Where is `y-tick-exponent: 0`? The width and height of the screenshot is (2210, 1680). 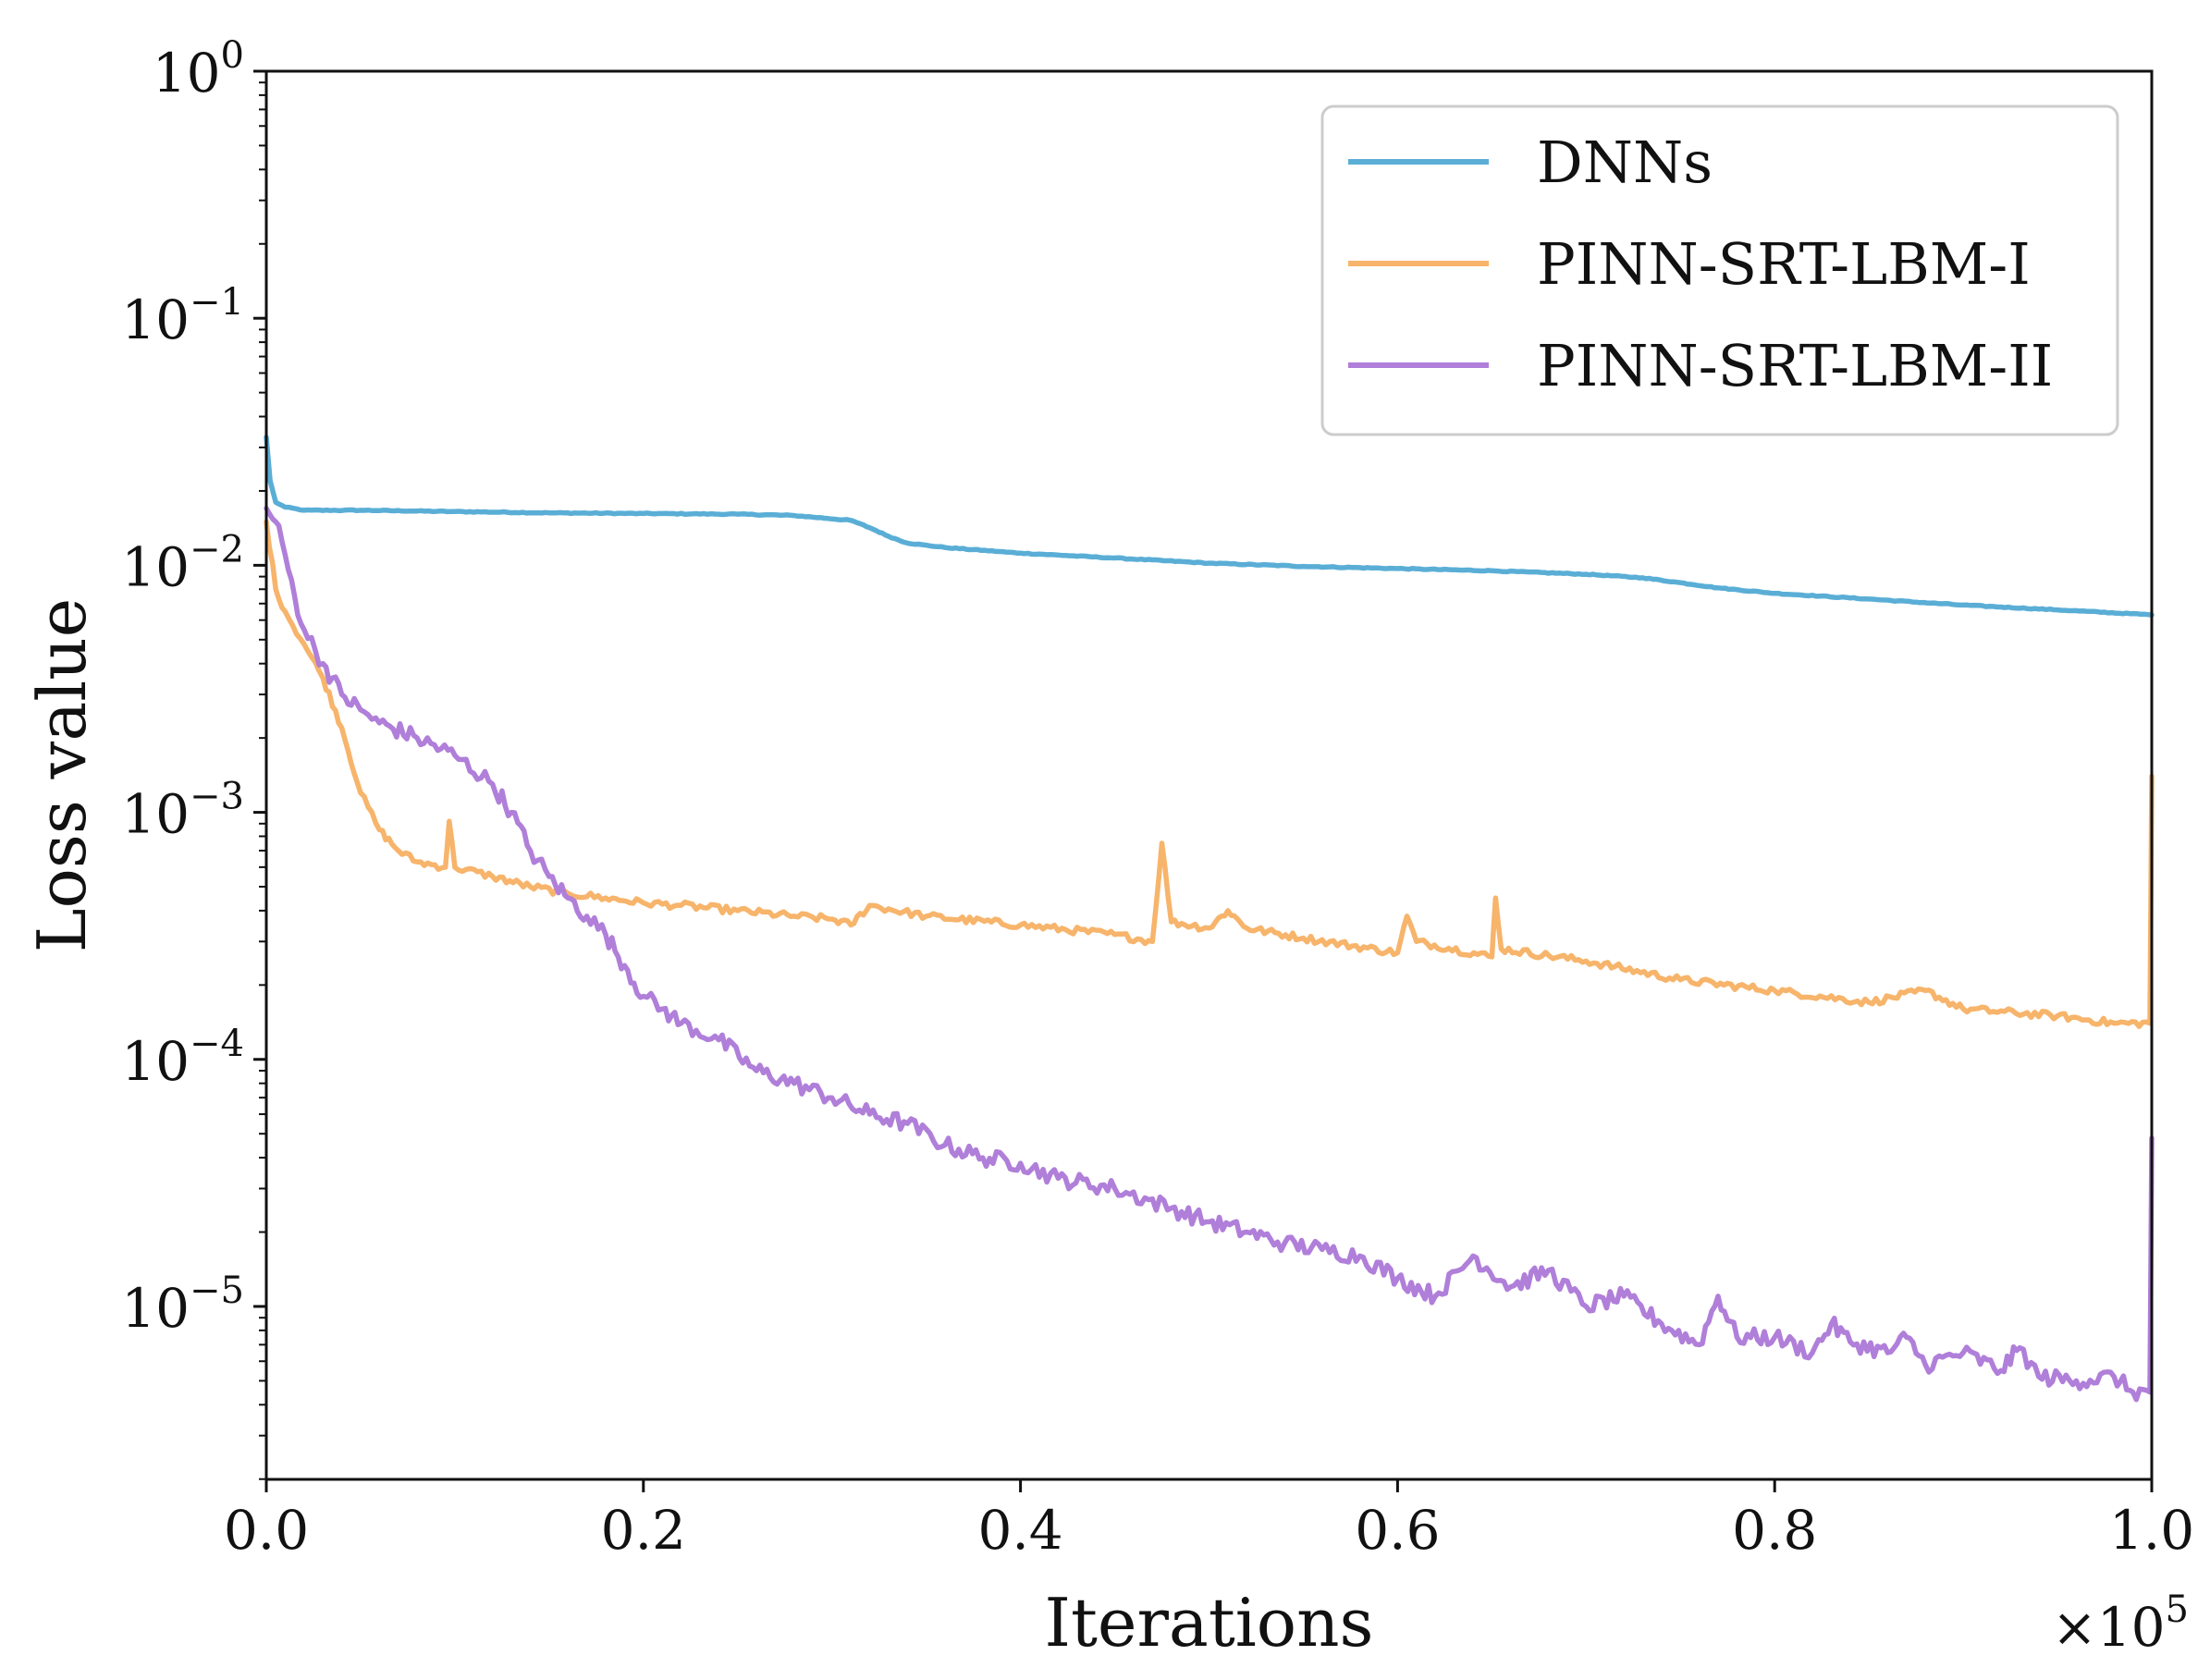
y-tick-exponent: 0 is located at coordinates (232, 55).